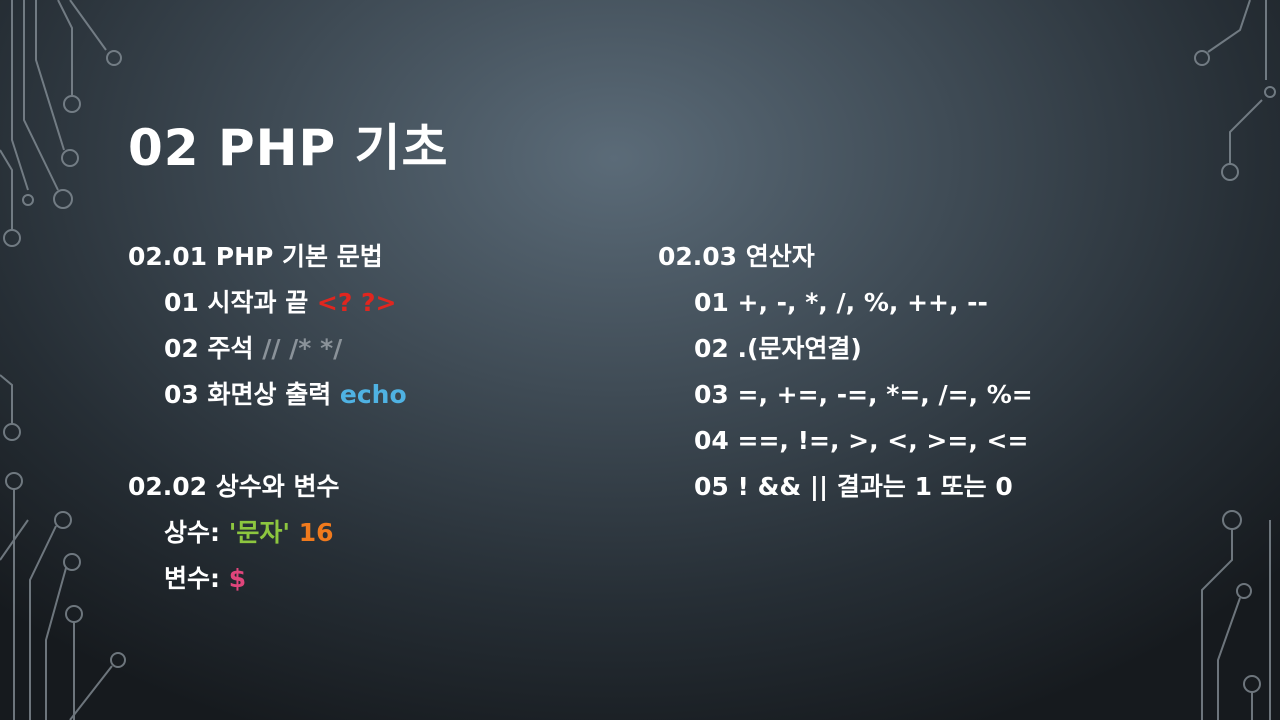 The image size is (1280, 720). I want to click on section-heading-const-var: 02.02 상수와 변수, so click(408, 487).